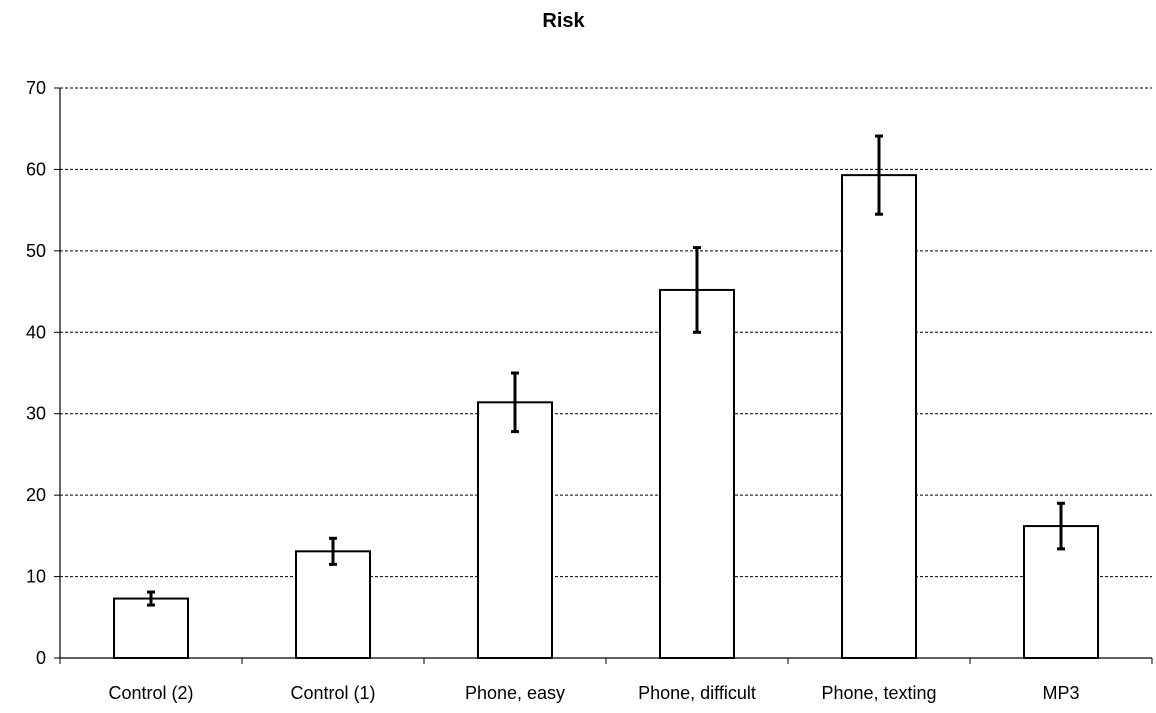  What do you see at coordinates (697, 693) in the screenshot?
I see `x-tick-label: Phone, difficult` at bounding box center [697, 693].